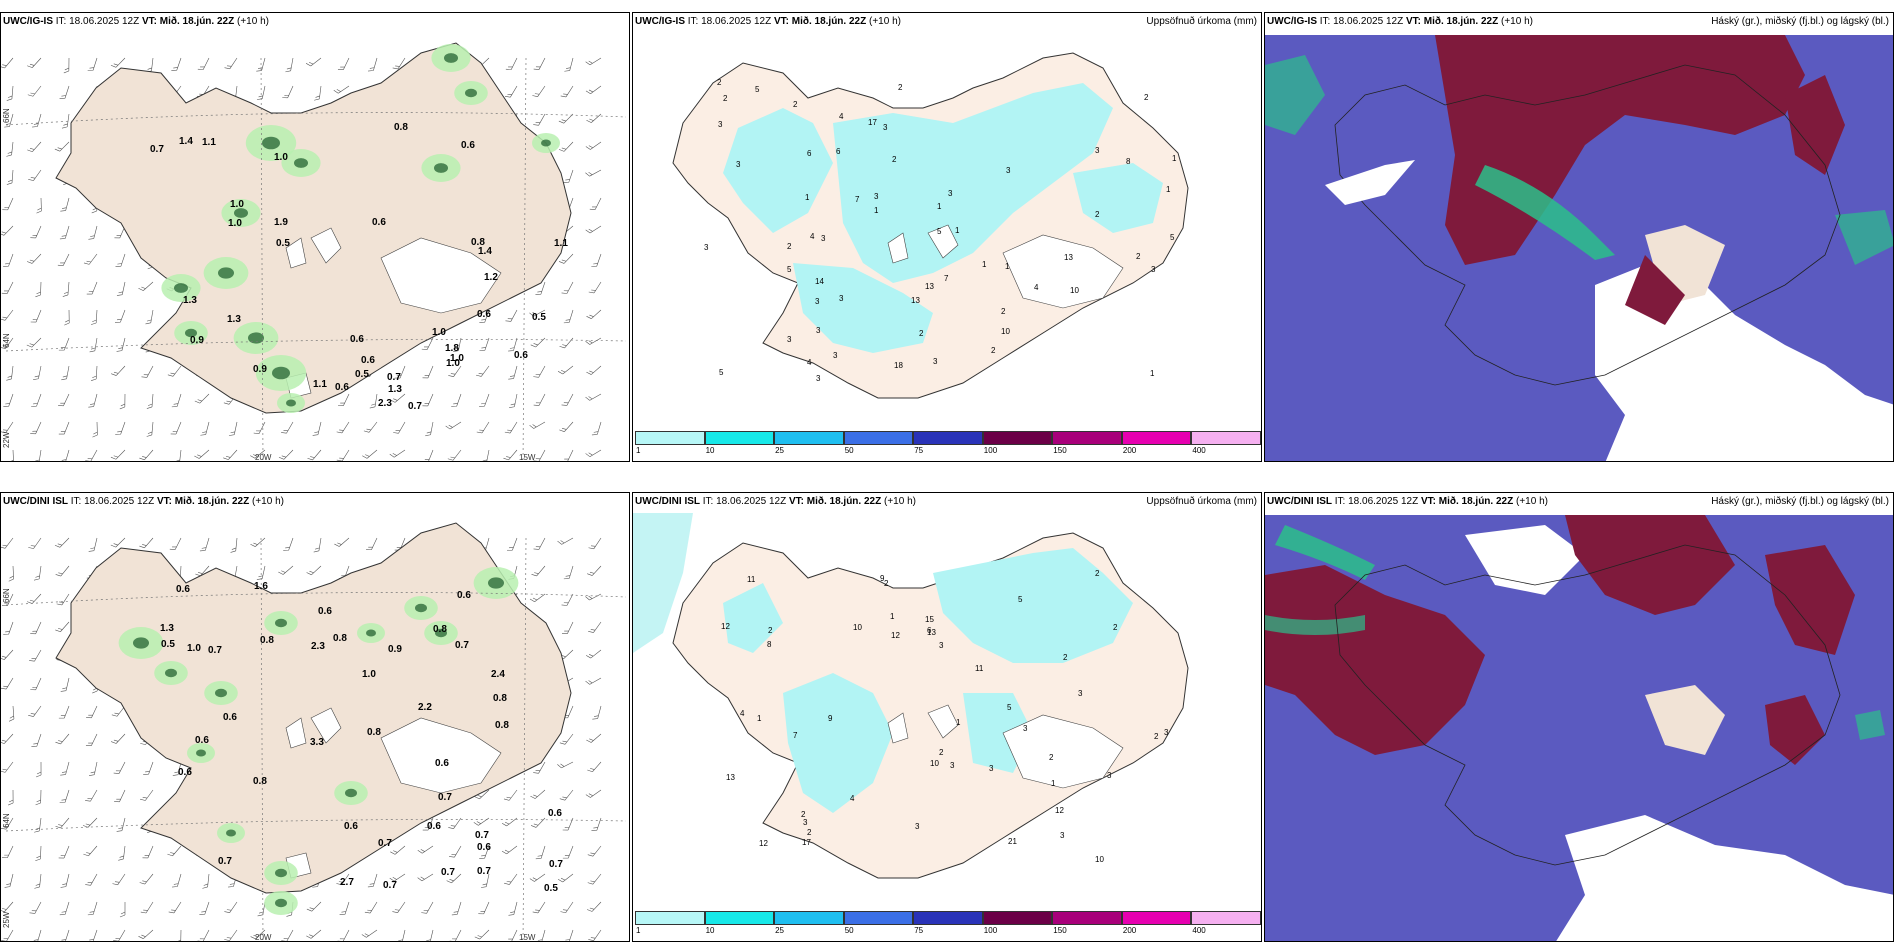  What do you see at coordinates (1655, 290) in the screenshot?
I see `high-cloud-area-south` at bounding box center [1655, 290].